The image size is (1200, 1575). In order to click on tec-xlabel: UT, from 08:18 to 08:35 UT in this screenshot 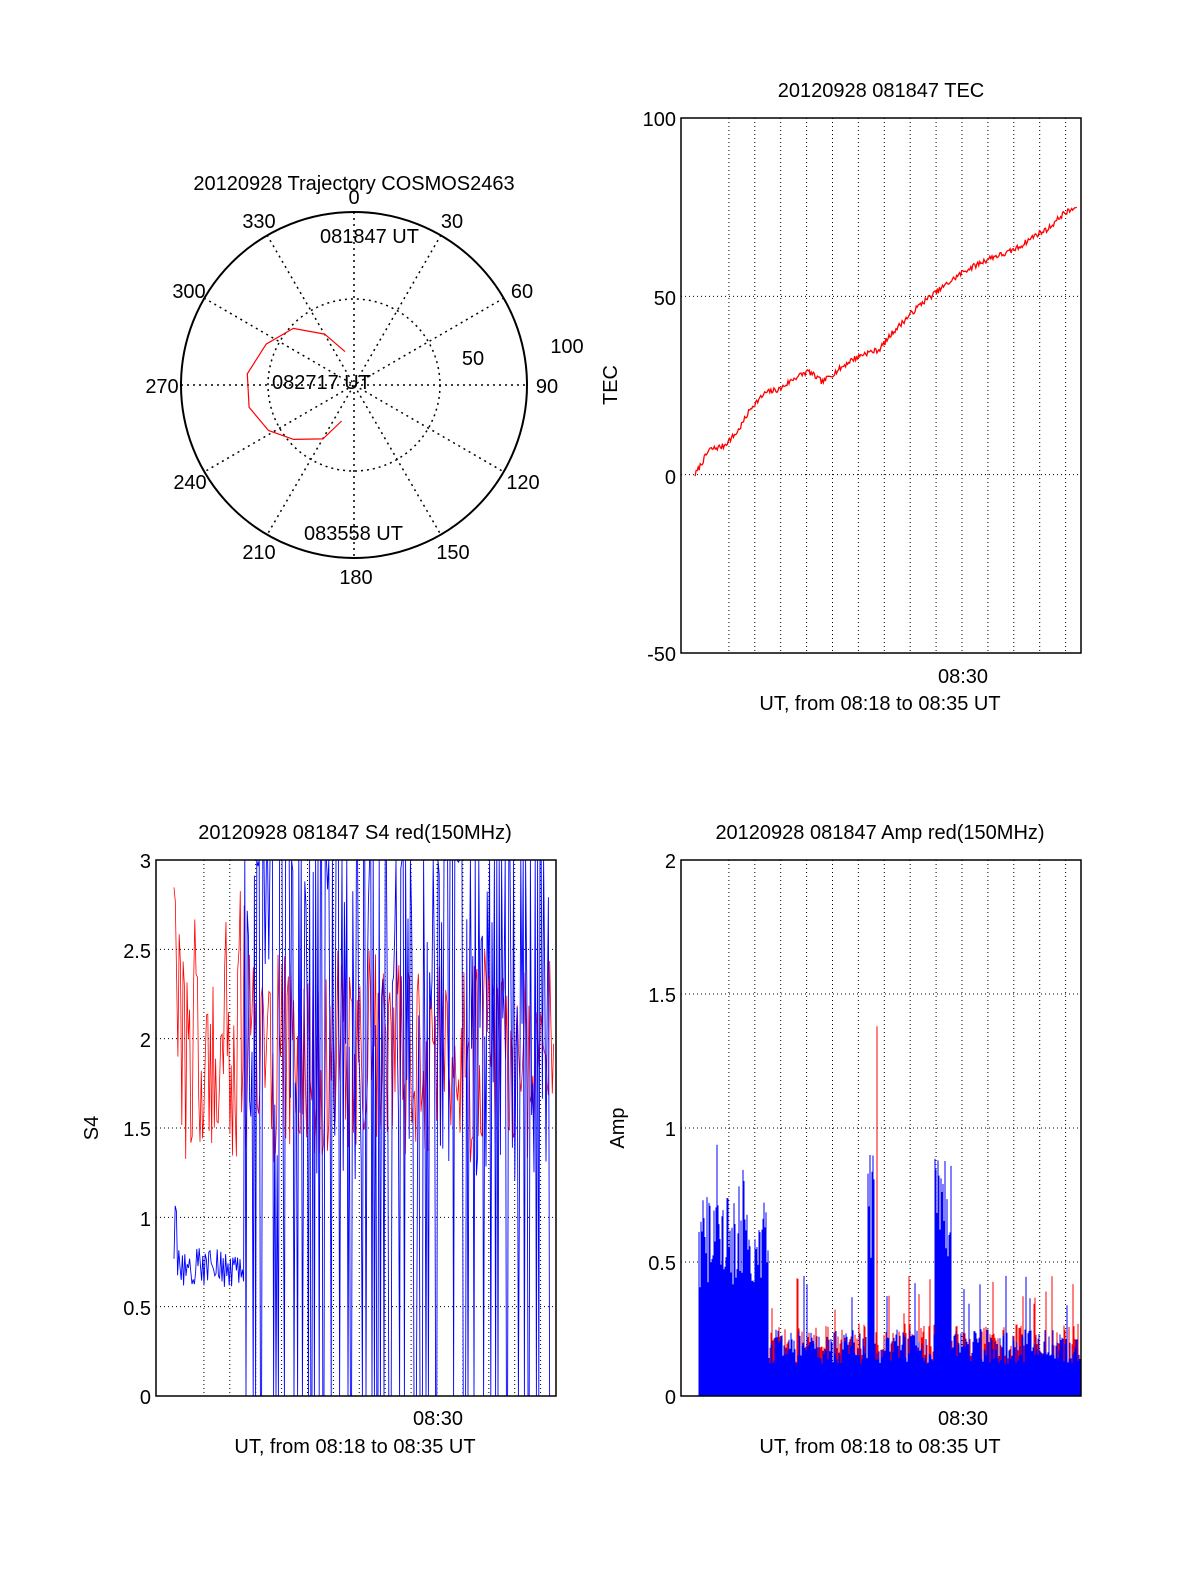, I will do `click(879, 704)`.